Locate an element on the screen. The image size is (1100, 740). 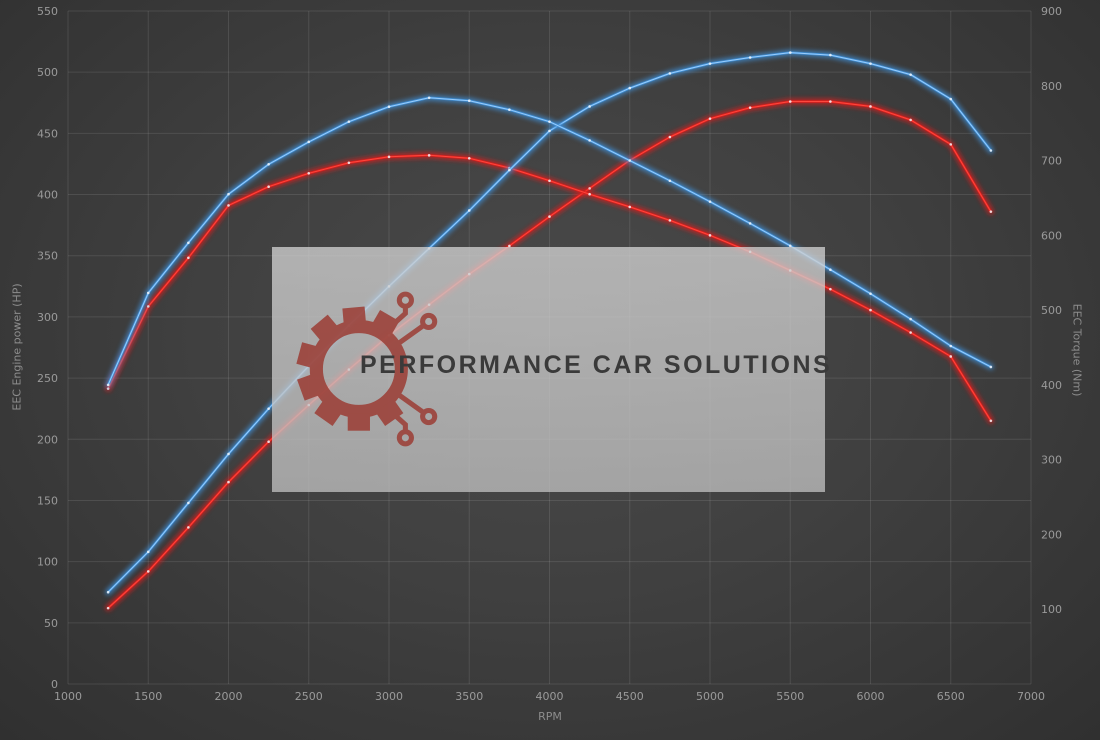
gear-teeth is located at coordinates (350, 368).